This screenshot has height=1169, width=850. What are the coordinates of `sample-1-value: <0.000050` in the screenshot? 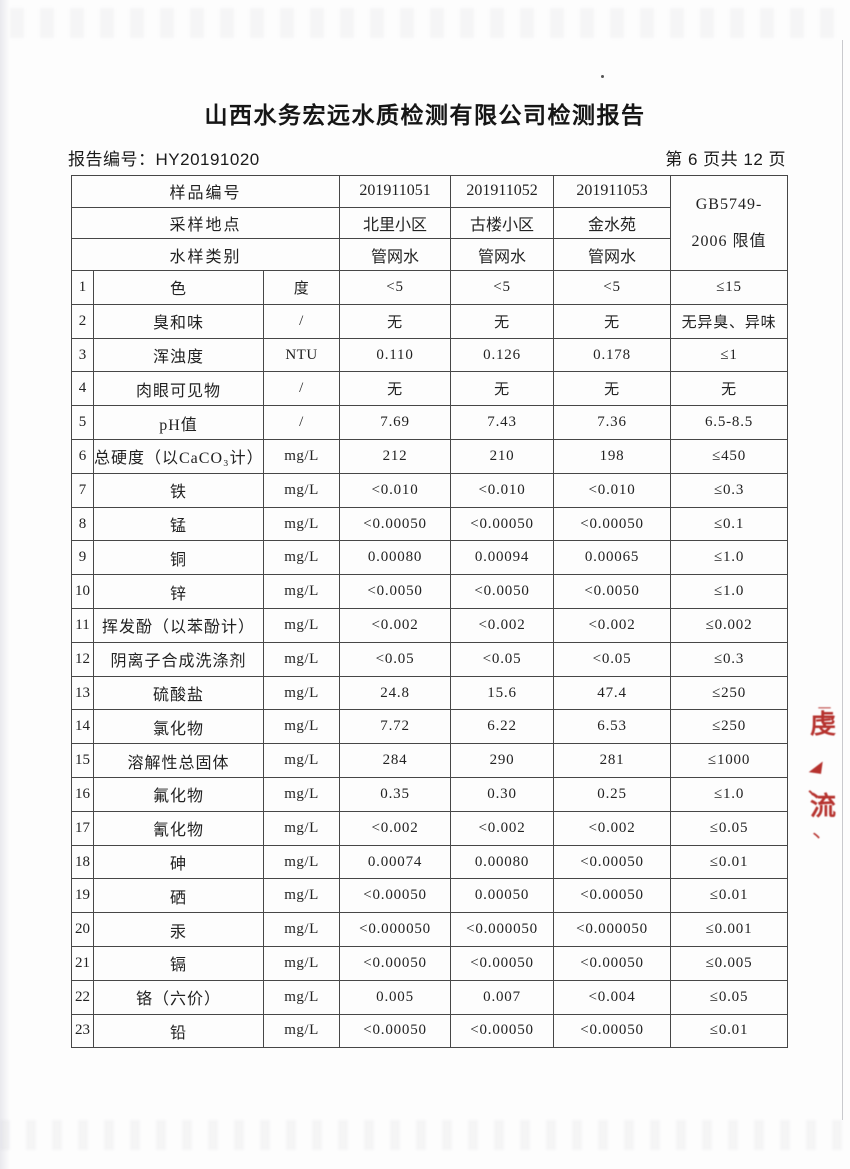 It's located at (395, 929).